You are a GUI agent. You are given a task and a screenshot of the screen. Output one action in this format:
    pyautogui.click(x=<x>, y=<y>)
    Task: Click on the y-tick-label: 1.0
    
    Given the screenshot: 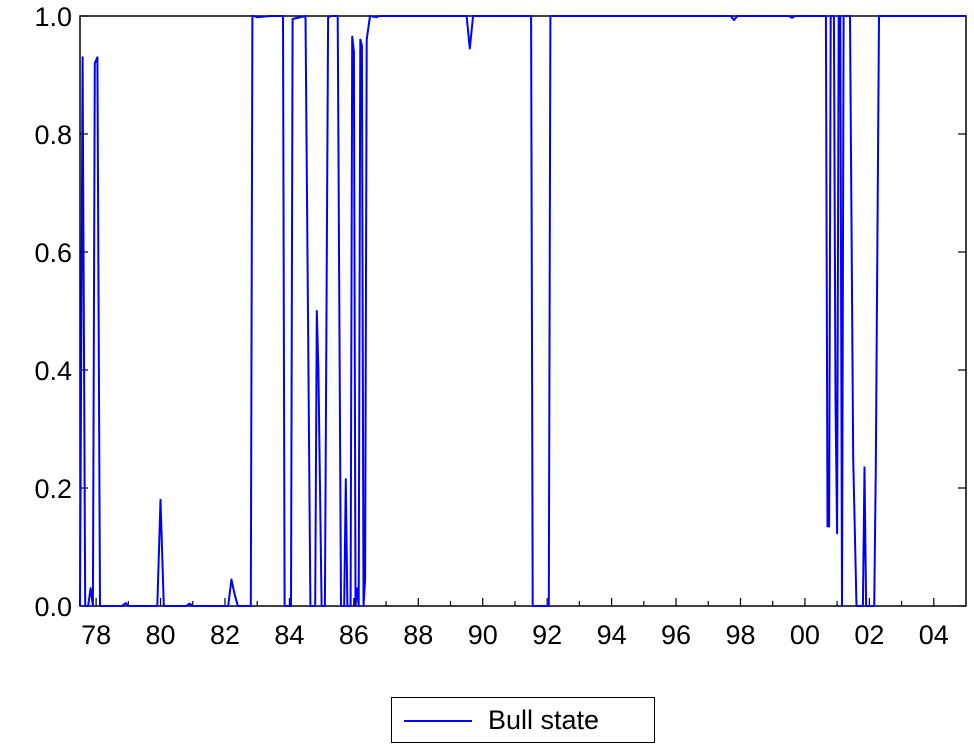 What is the action you would take?
    pyautogui.click(x=53, y=17)
    